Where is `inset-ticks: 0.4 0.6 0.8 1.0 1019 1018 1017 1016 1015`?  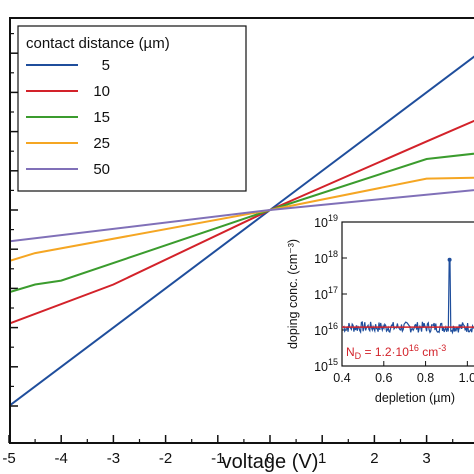
inset-ticks: 0.4 0.6 0.8 1.0 1019 1018 1017 1016 1015 is located at coordinates (394, 299).